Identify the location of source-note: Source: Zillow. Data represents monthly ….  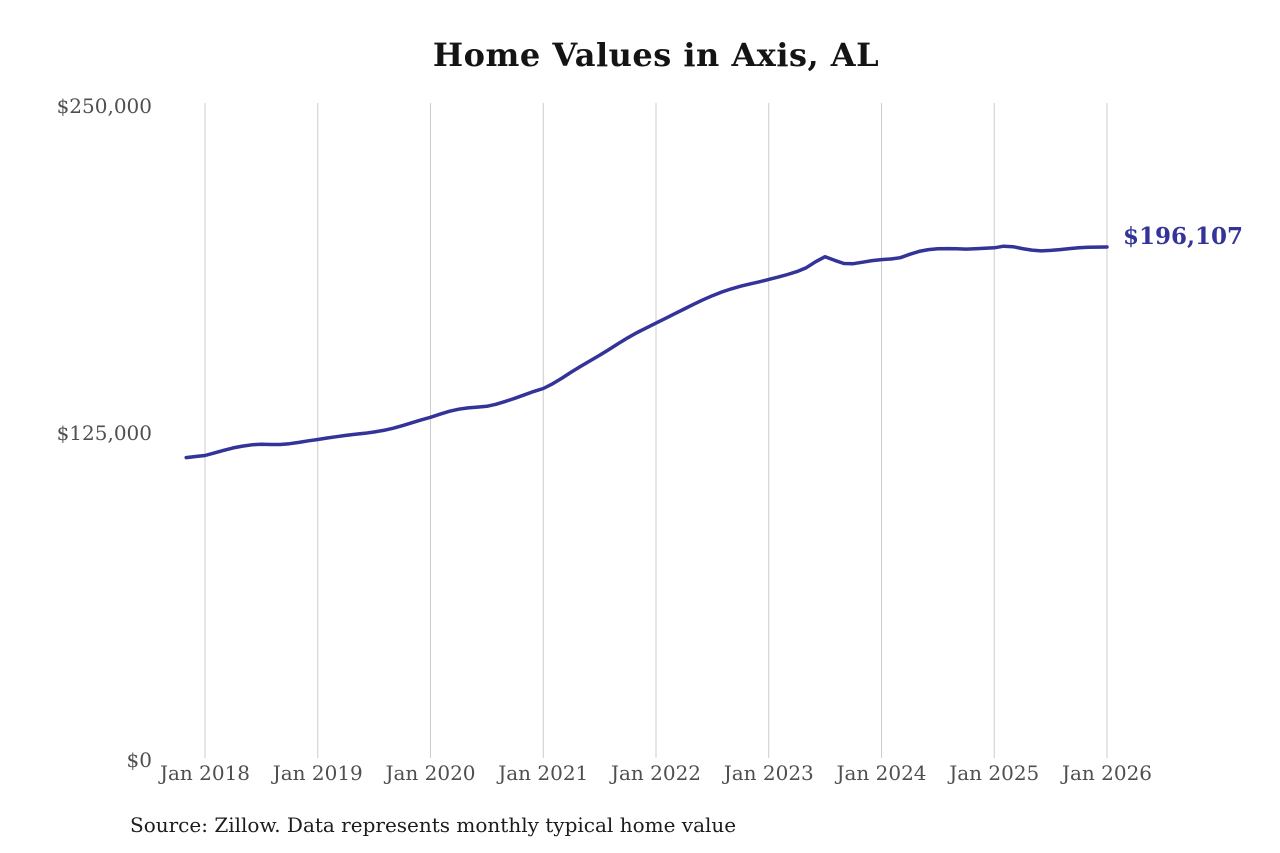
(433, 825).